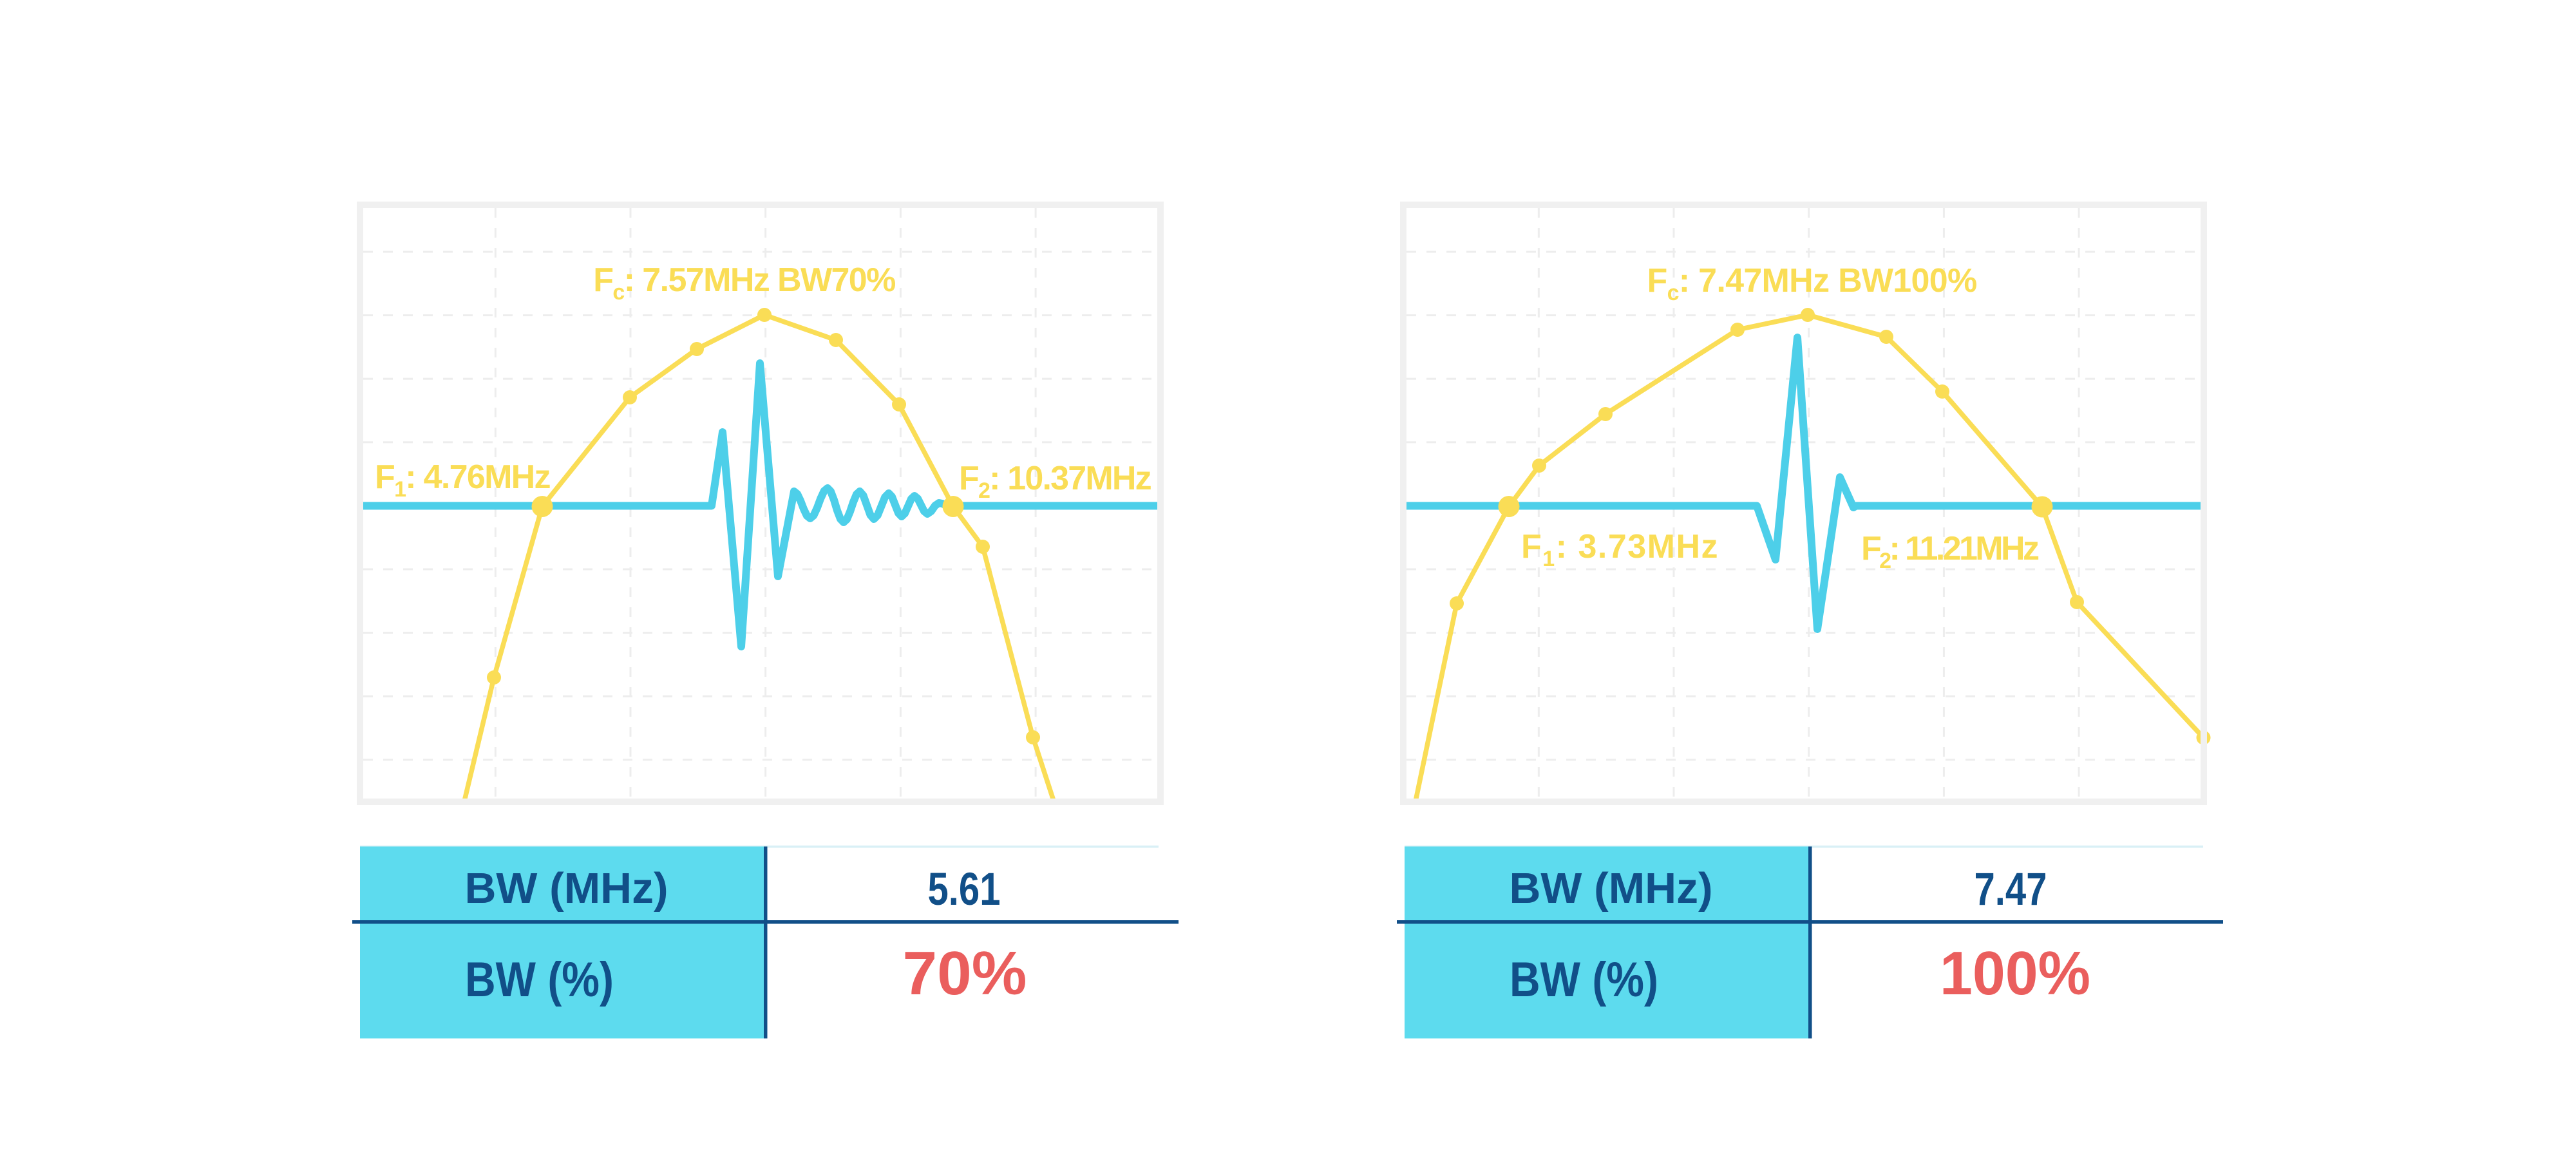  I want to click on svg-text: F1: 4.76MHz, so click(463, 480).